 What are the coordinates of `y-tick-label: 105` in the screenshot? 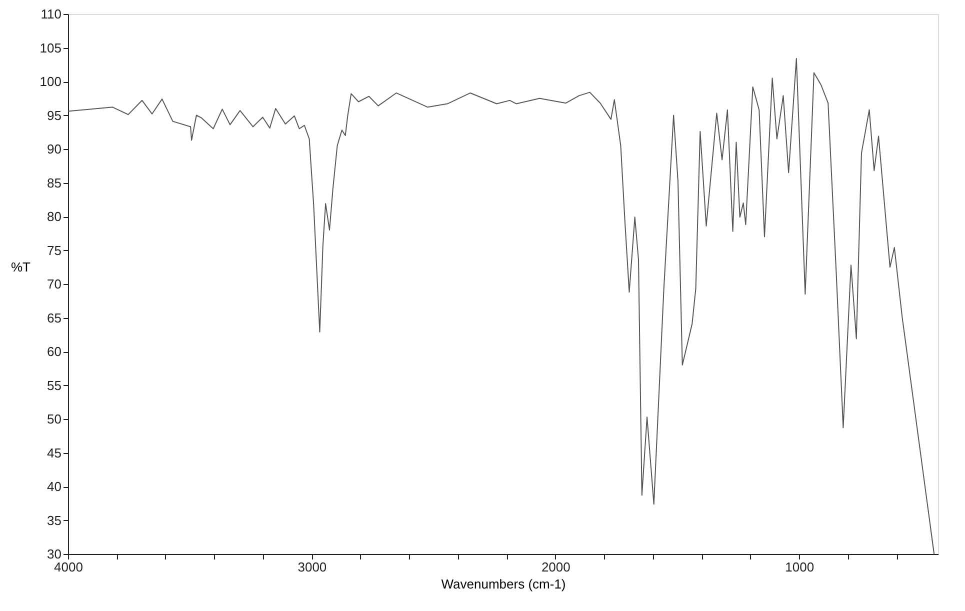 It's located at (51, 48).